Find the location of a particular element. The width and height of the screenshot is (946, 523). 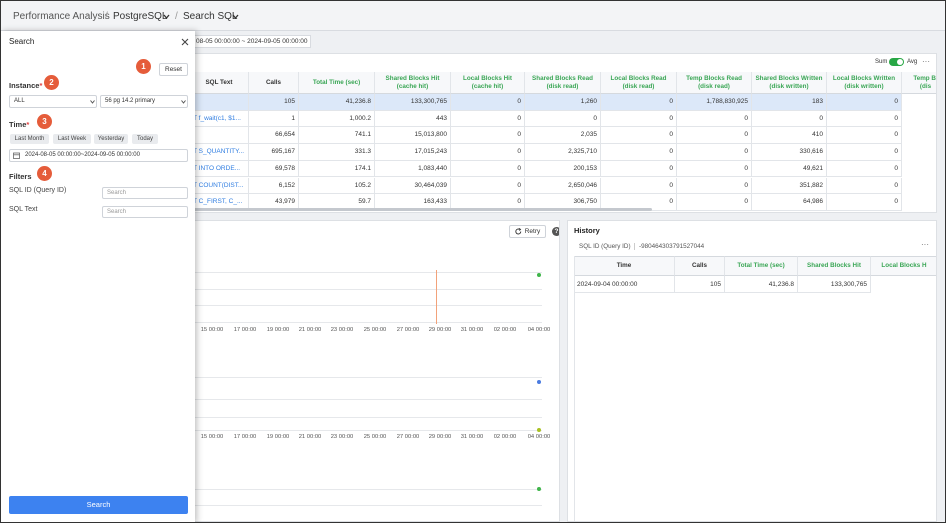

time-preset-button: Yesterday is located at coordinates (111, 139).